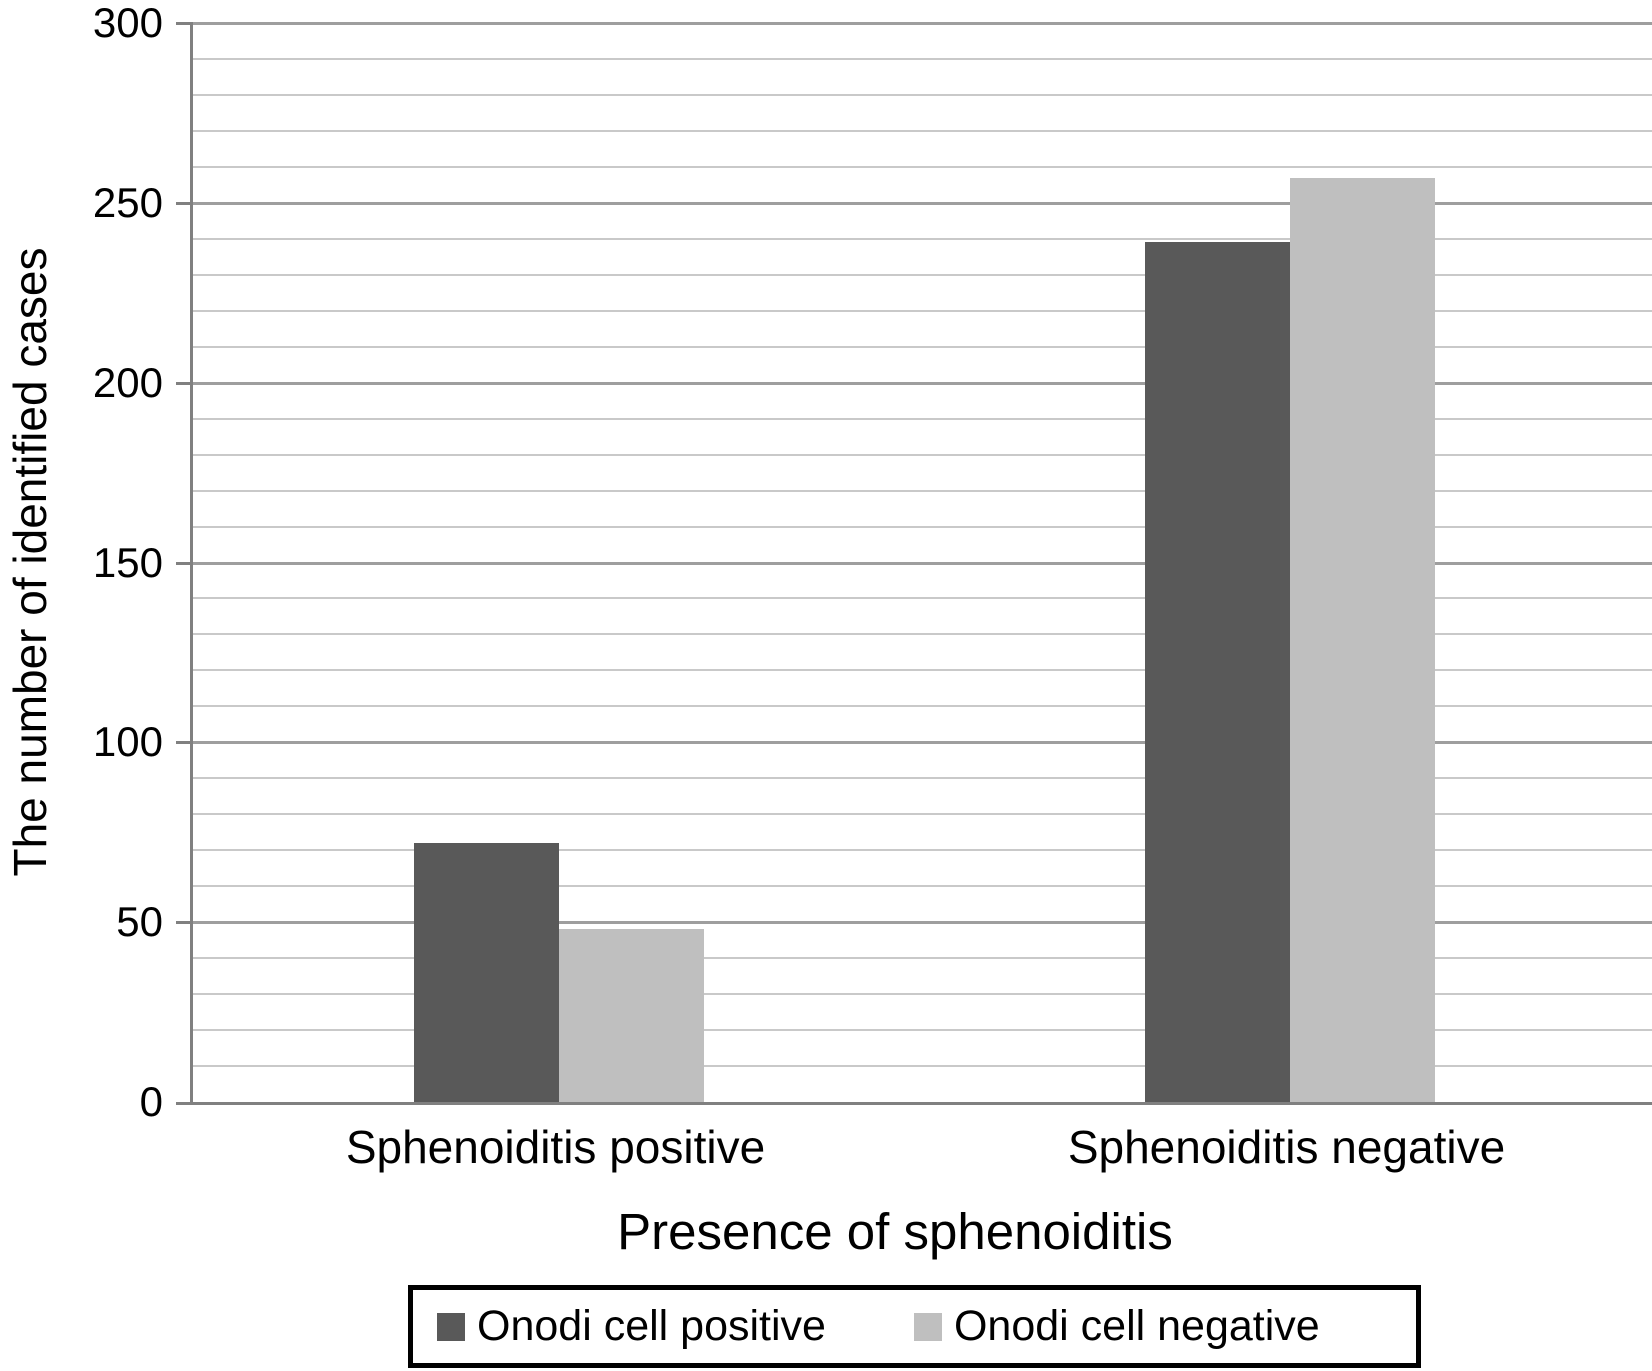 The image size is (1652, 1371). Describe the element at coordinates (151, 1101) in the screenshot. I see `y-tick-label: 0` at that location.